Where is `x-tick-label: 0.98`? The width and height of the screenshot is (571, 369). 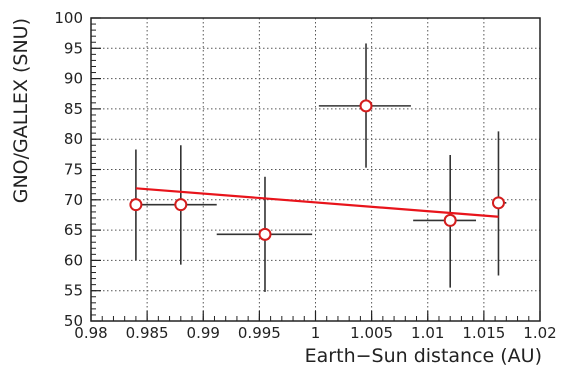
x-tick-label: 0.98 is located at coordinates (90, 333).